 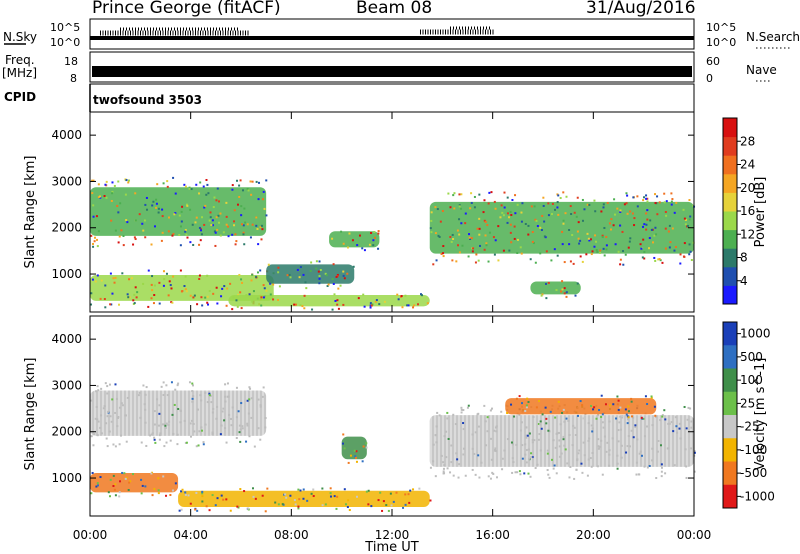 What do you see at coordinates (73, 78) in the screenshot?
I see `freq-tick-low: 8` at bounding box center [73, 78].